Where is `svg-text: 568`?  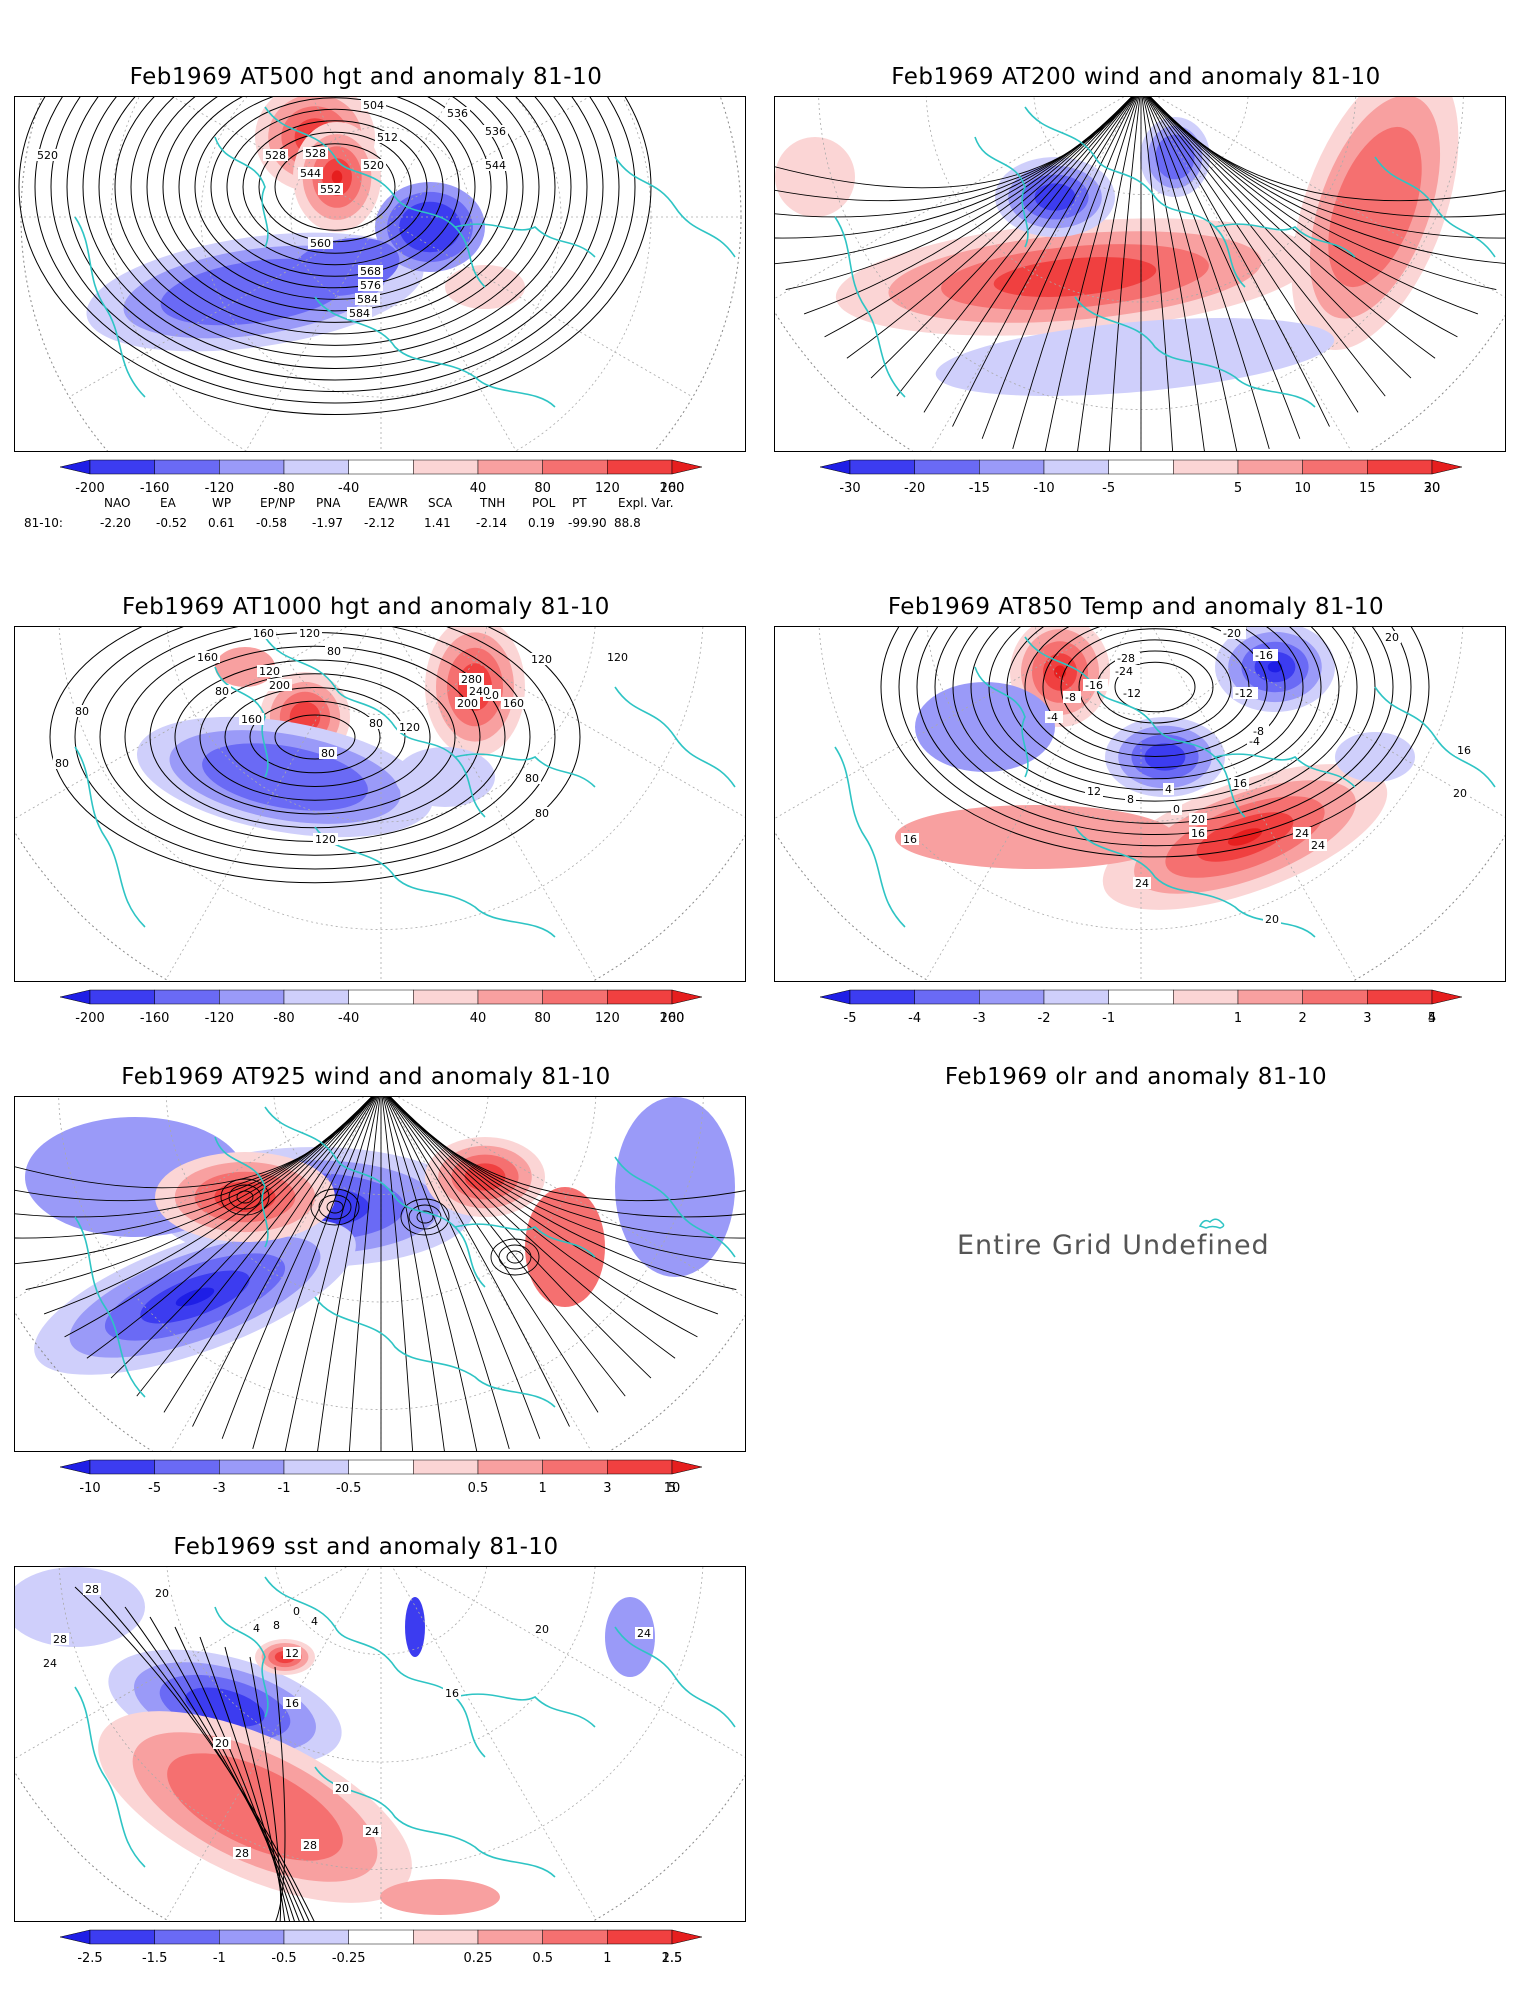
svg-text: 568 is located at coordinates (370, 271).